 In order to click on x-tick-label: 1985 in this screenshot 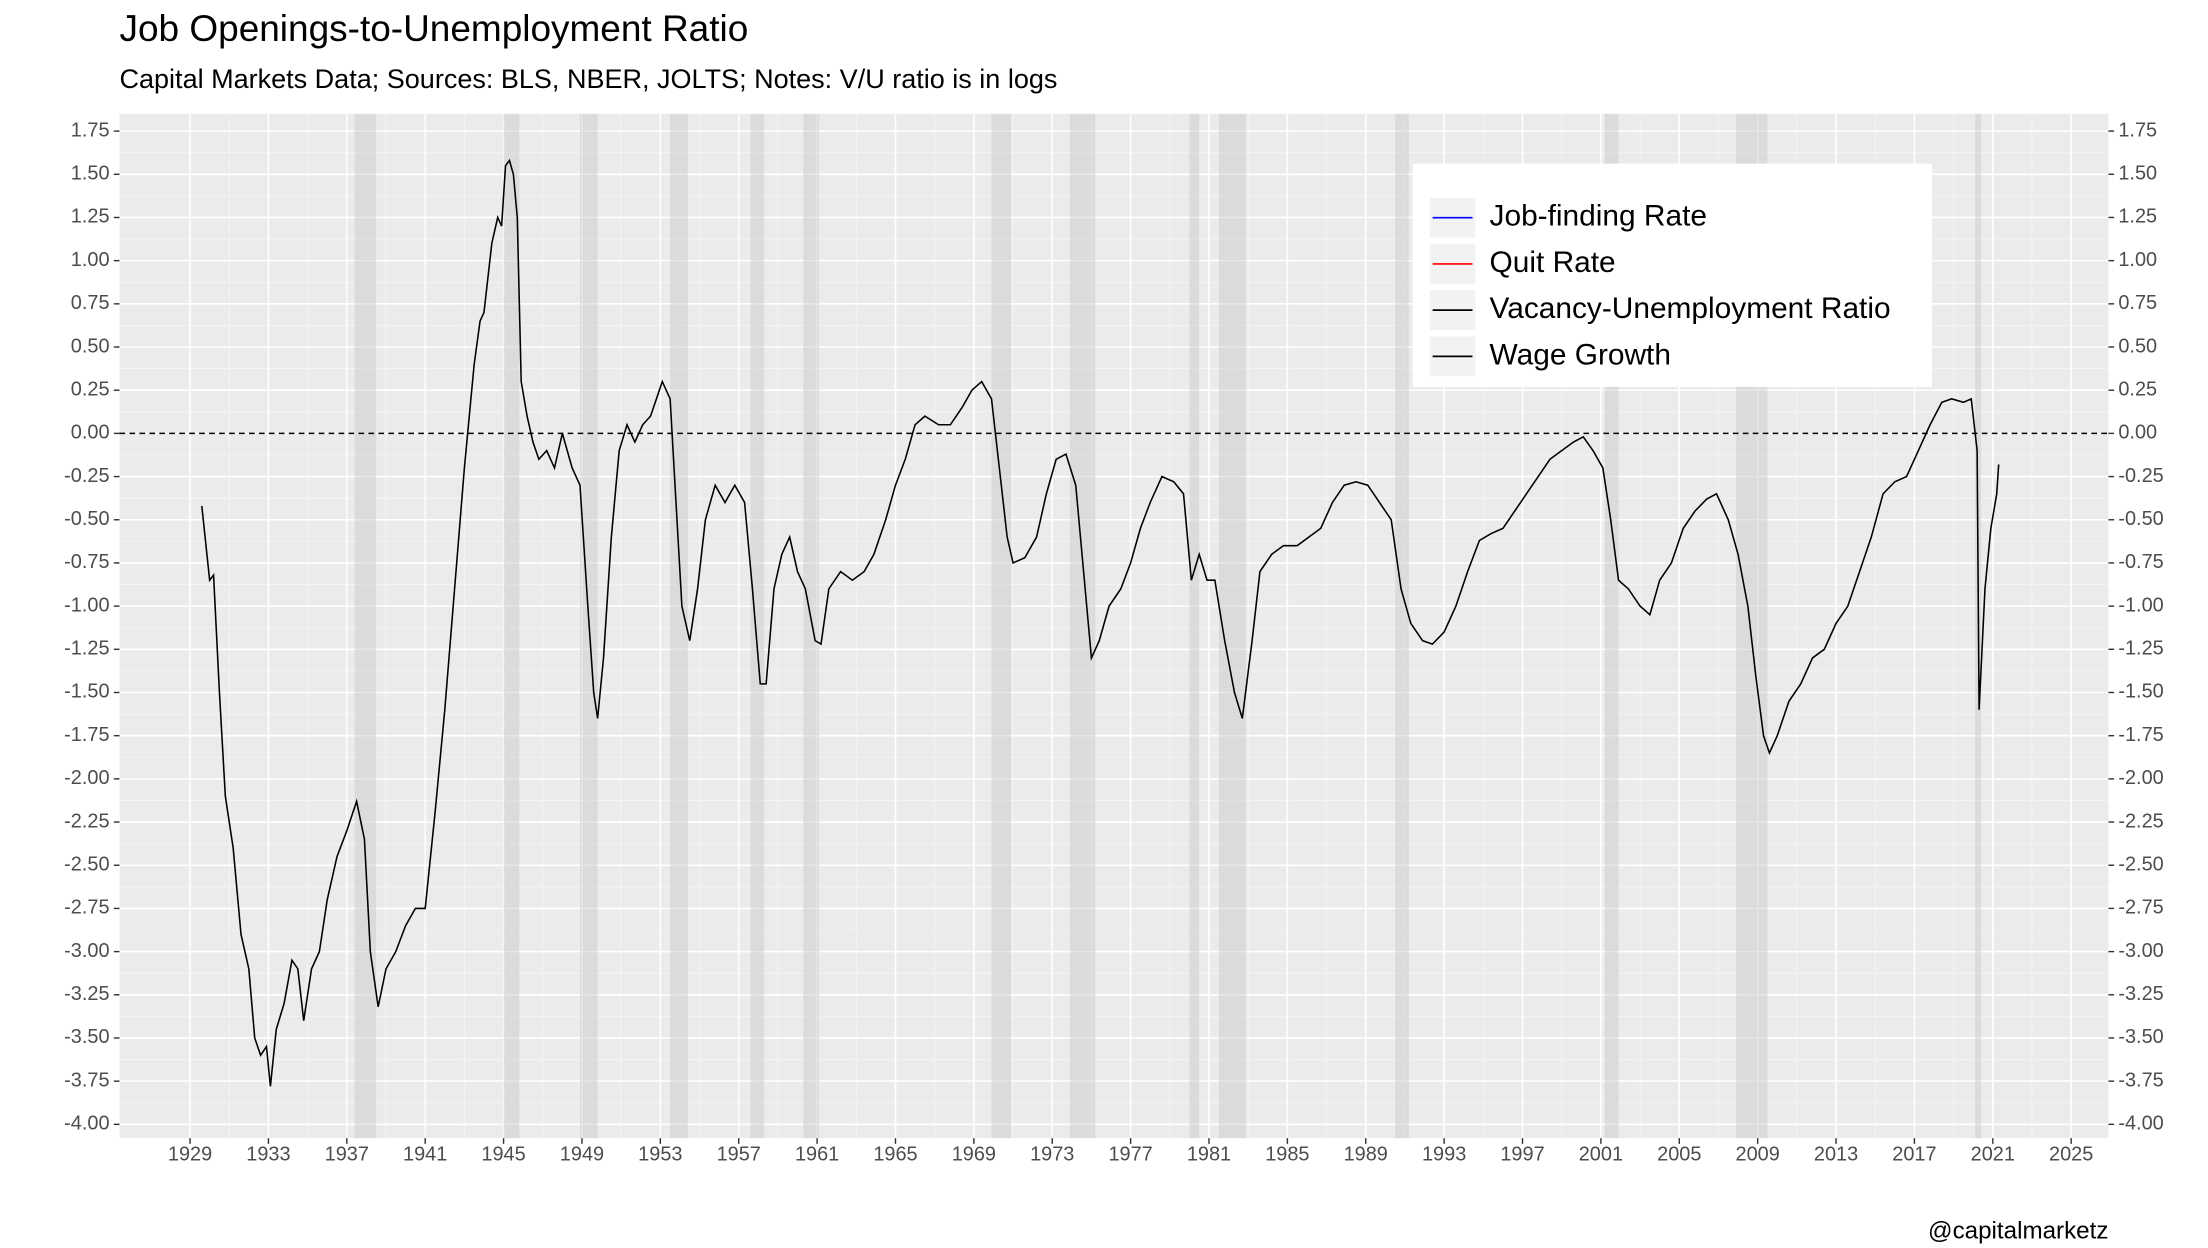, I will do `click(1287, 1154)`.